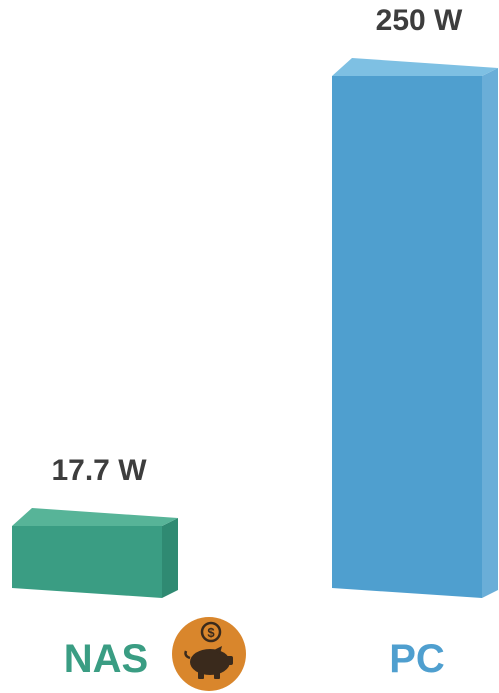  I want to click on bar-nas-front, so click(87, 562).